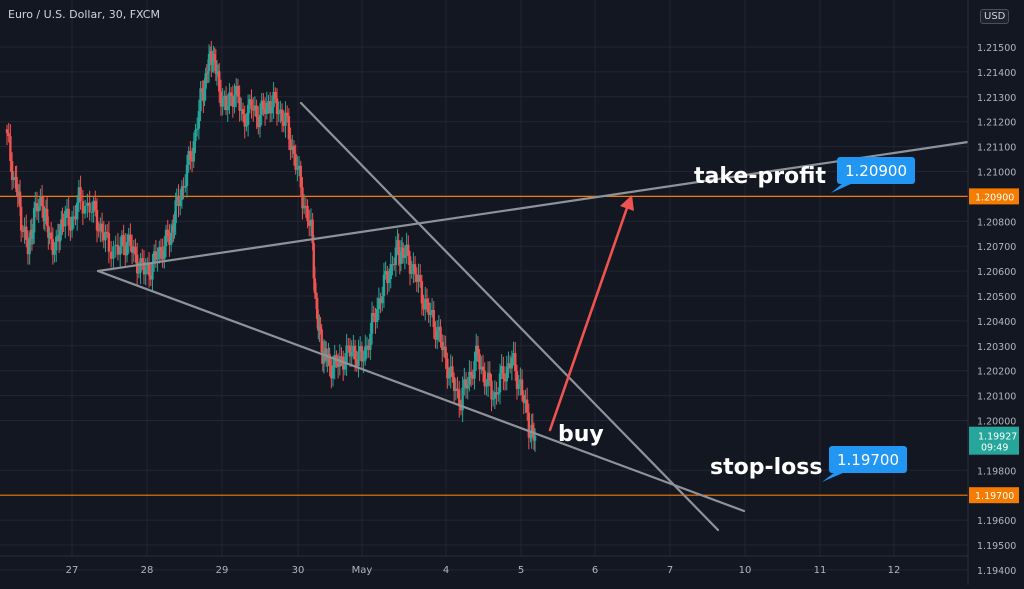 The width and height of the screenshot is (1024, 589). What do you see at coordinates (996, 247) in the screenshot?
I see `price-tick-label: 1.20700` at bounding box center [996, 247].